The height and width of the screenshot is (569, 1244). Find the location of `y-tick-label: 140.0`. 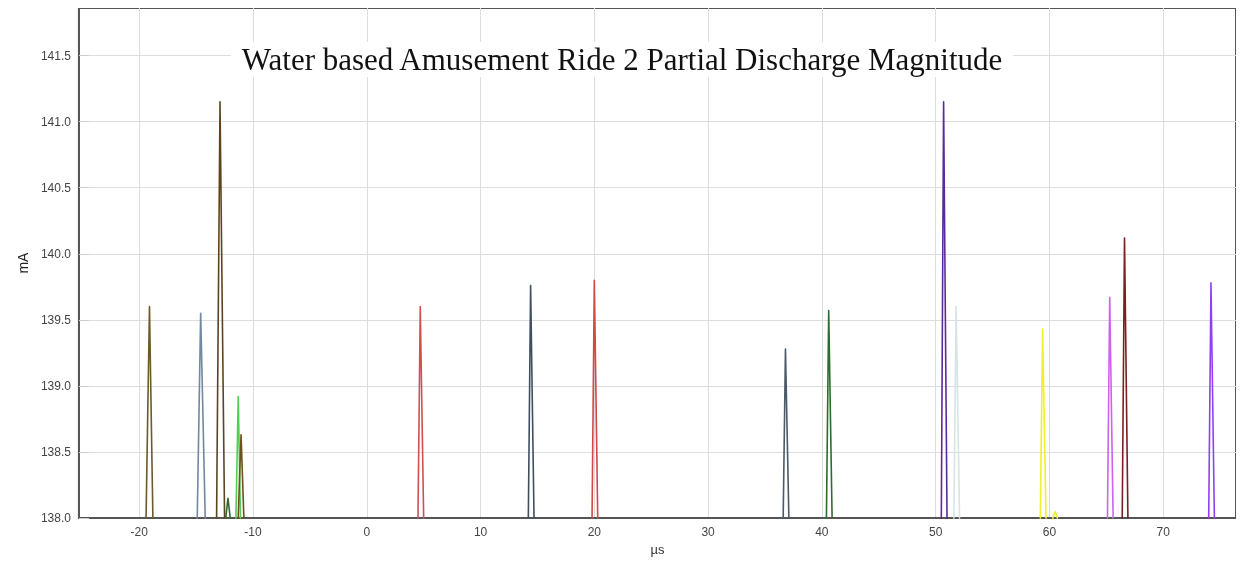

y-tick-label: 140.0 is located at coordinates (56, 253).